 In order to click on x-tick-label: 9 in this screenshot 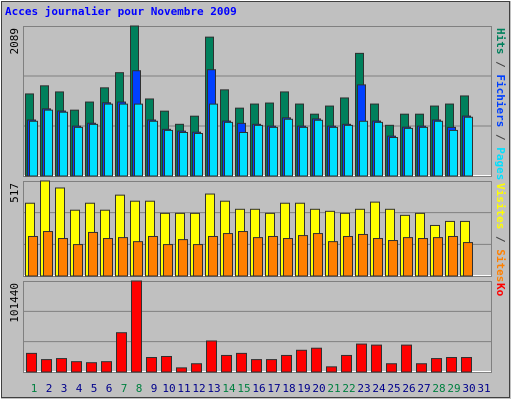, I will do `click(154, 388)`.